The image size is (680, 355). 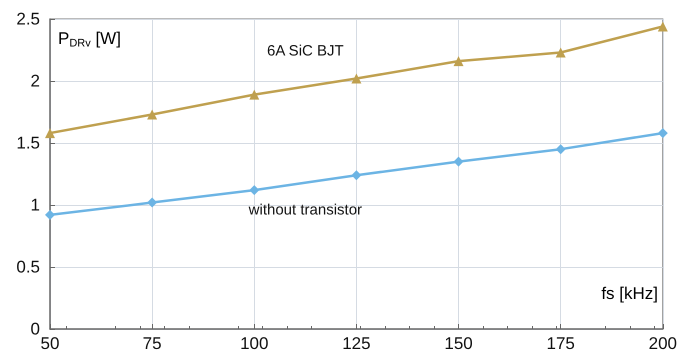 I want to click on x-axis-title: fs [kHz], so click(x=629, y=293).